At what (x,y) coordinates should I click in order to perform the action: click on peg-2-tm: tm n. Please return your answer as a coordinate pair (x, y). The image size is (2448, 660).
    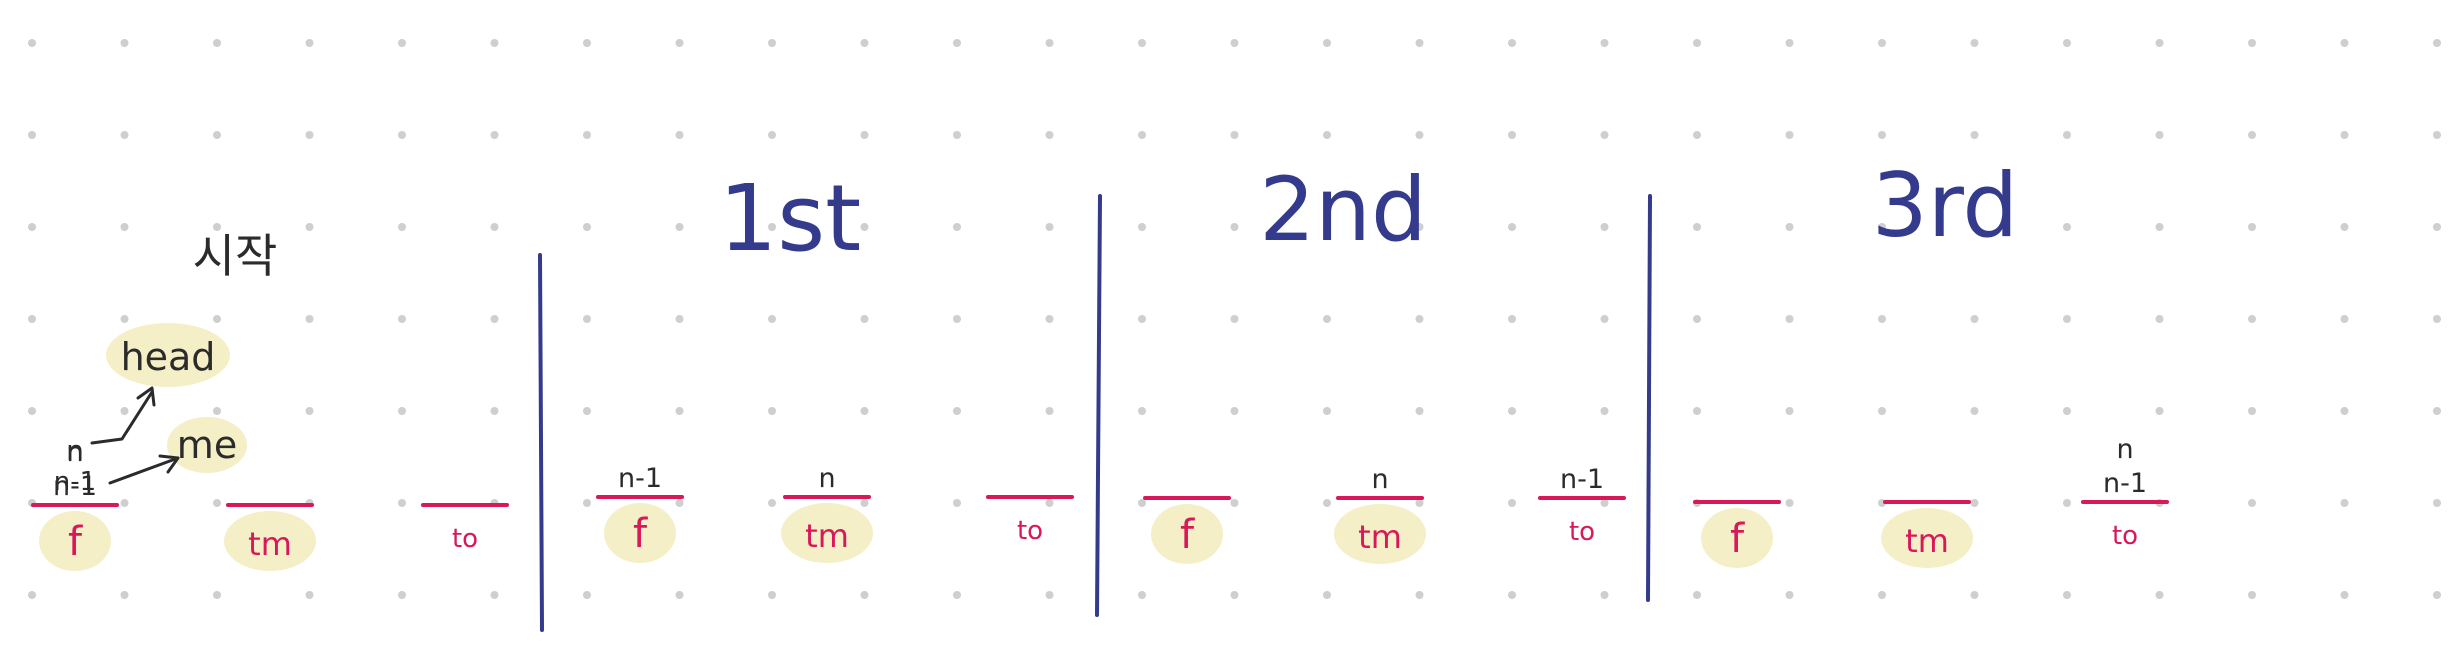
    Looking at the image, I should click on (1380, 514).